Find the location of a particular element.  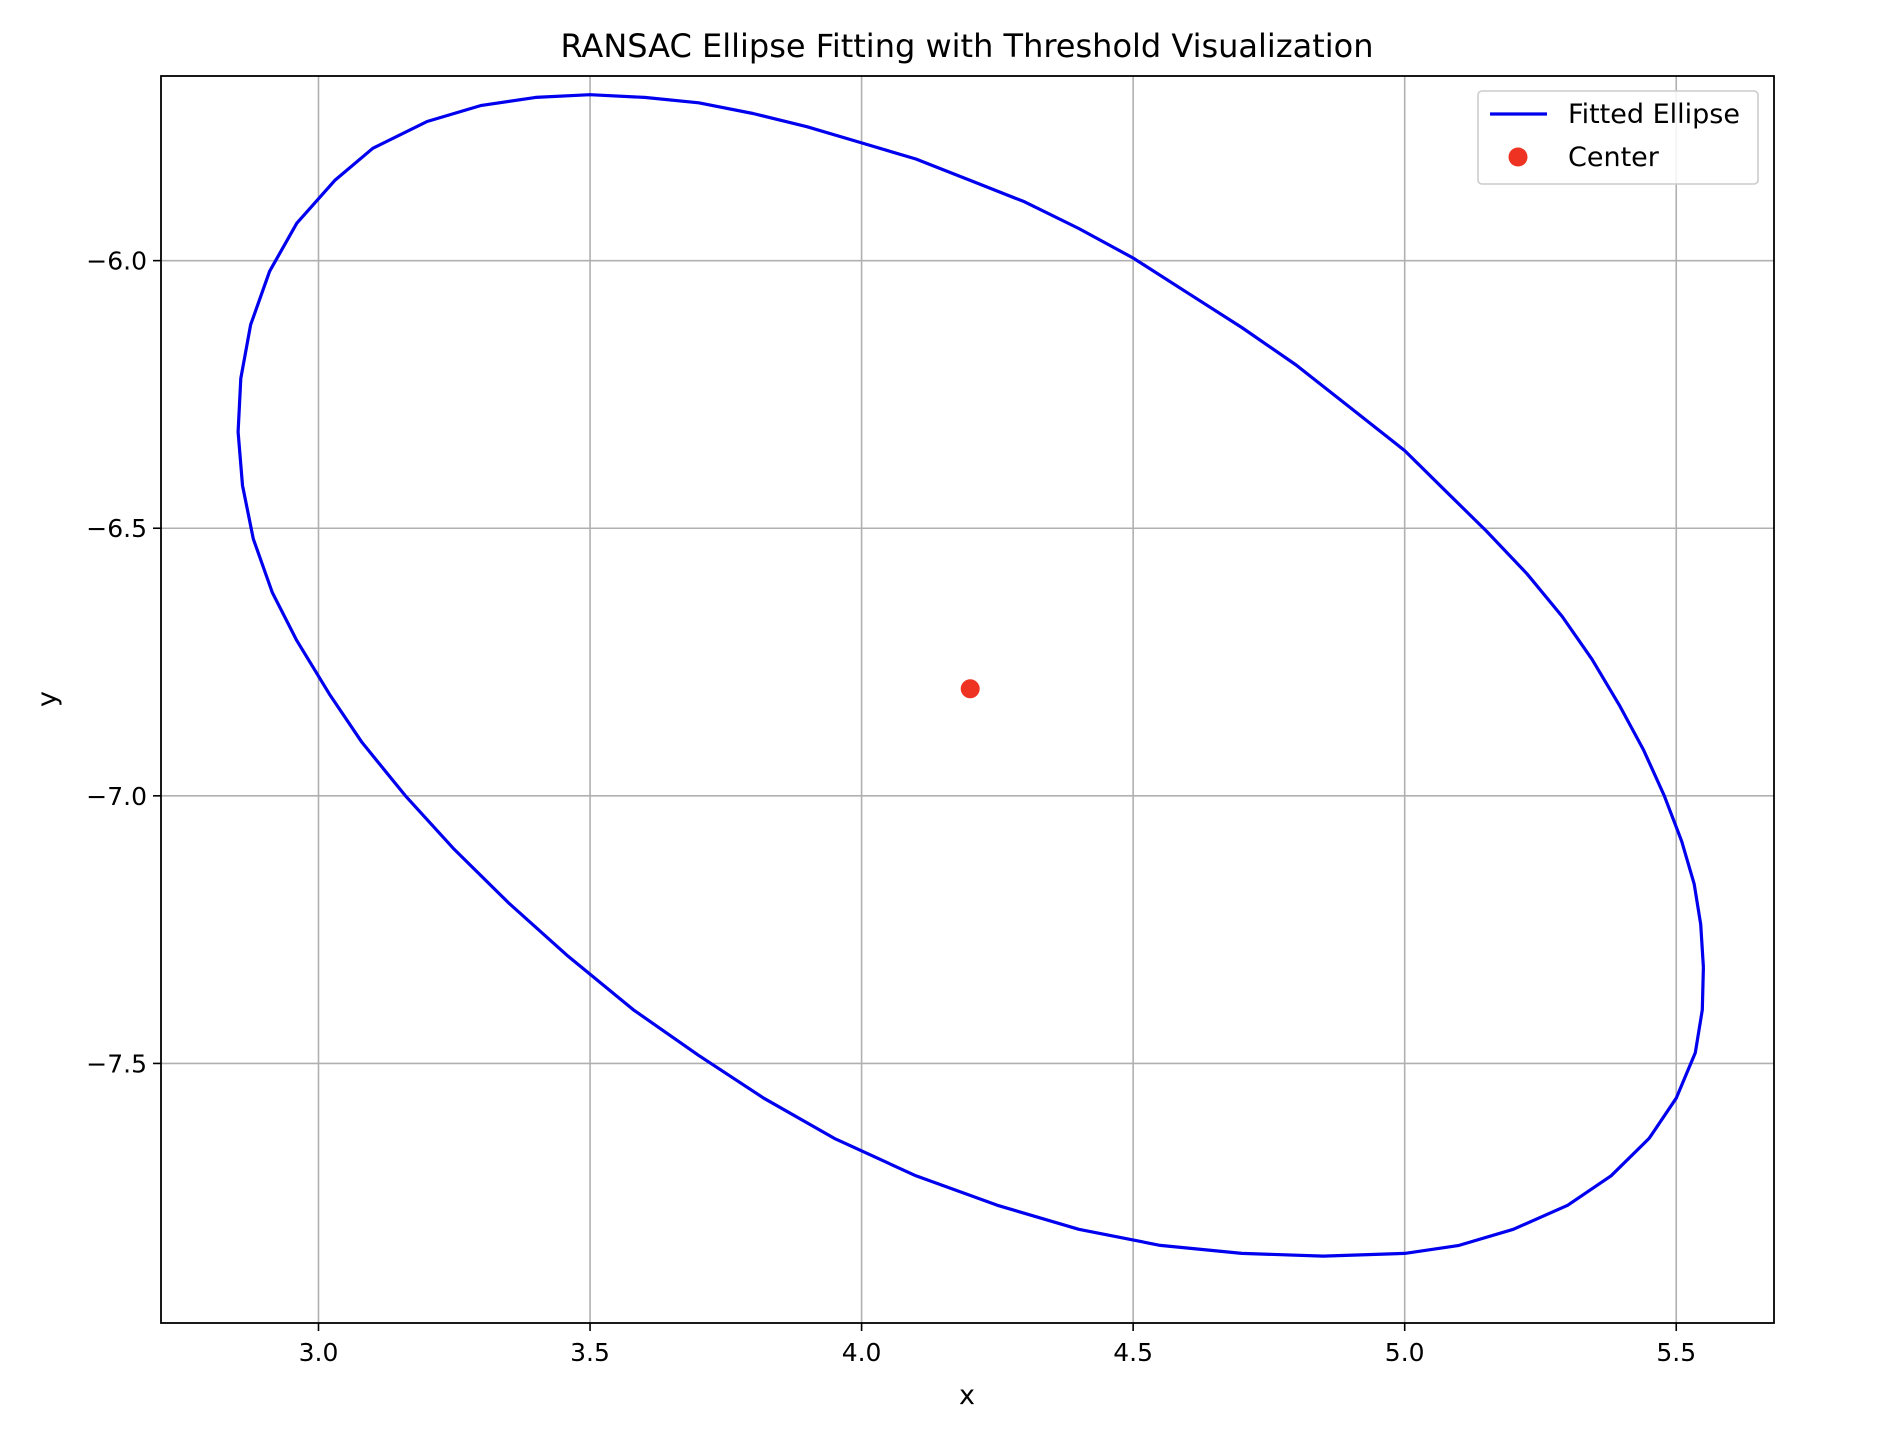

legend-center-swatch is located at coordinates (1518, 157).